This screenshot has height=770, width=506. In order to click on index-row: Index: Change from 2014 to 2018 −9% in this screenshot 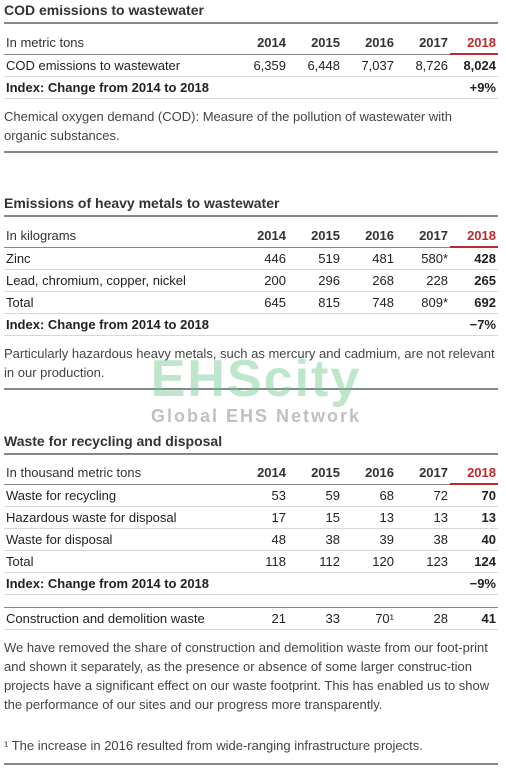, I will do `click(251, 583)`.